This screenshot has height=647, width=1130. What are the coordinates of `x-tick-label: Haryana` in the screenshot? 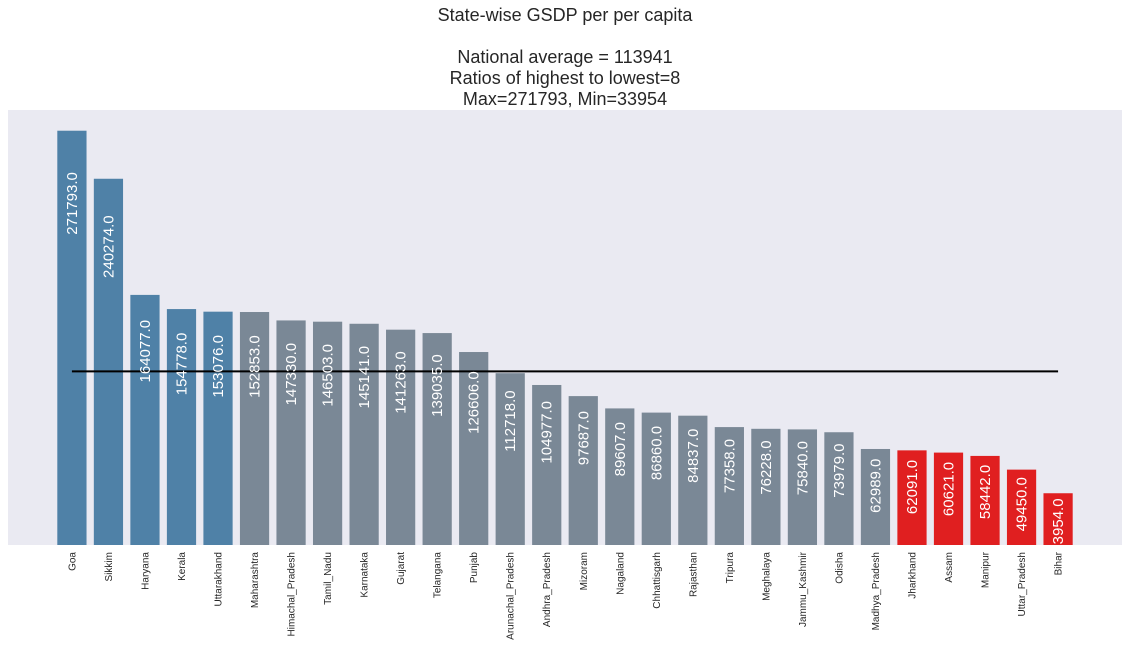 It's located at (145, 571).